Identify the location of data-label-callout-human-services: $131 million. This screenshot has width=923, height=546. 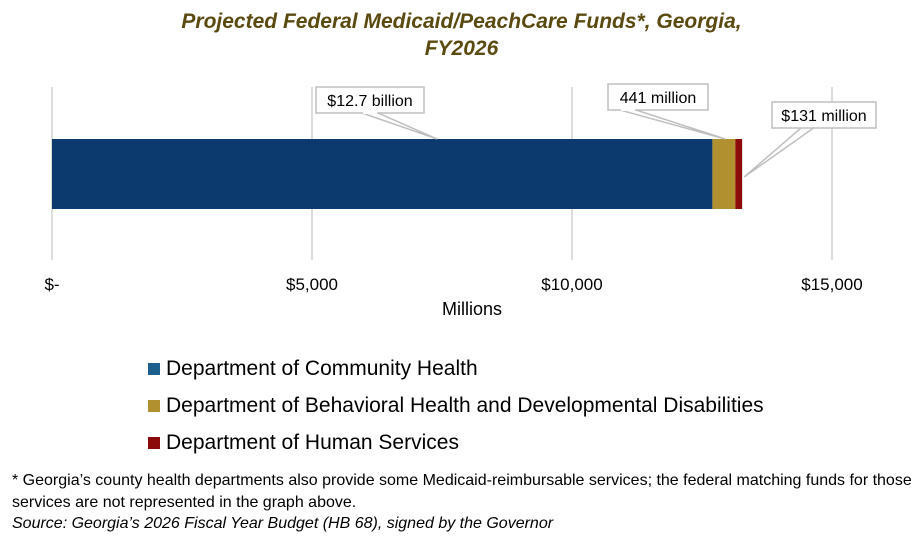
(810, 139).